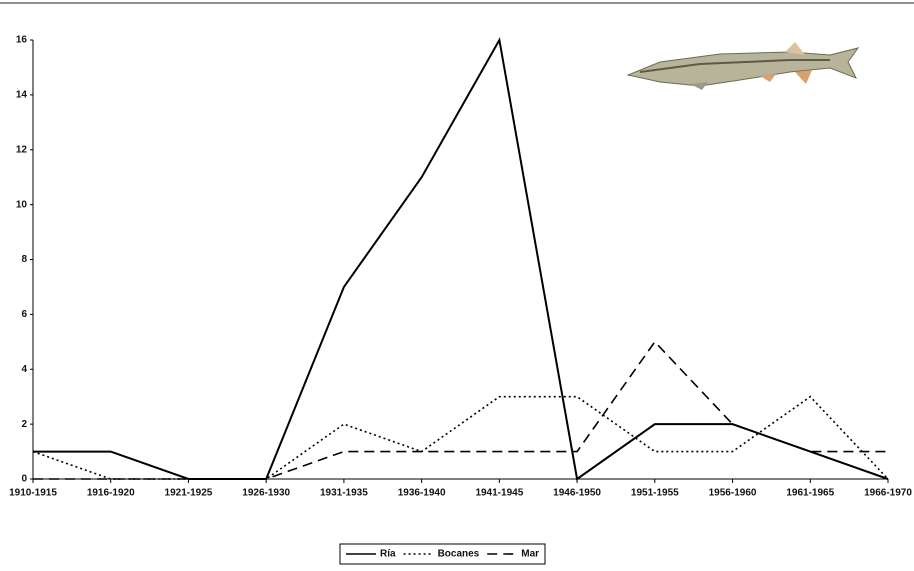  What do you see at coordinates (24, 369) in the screenshot?
I see `y-tick-label: 4` at bounding box center [24, 369].